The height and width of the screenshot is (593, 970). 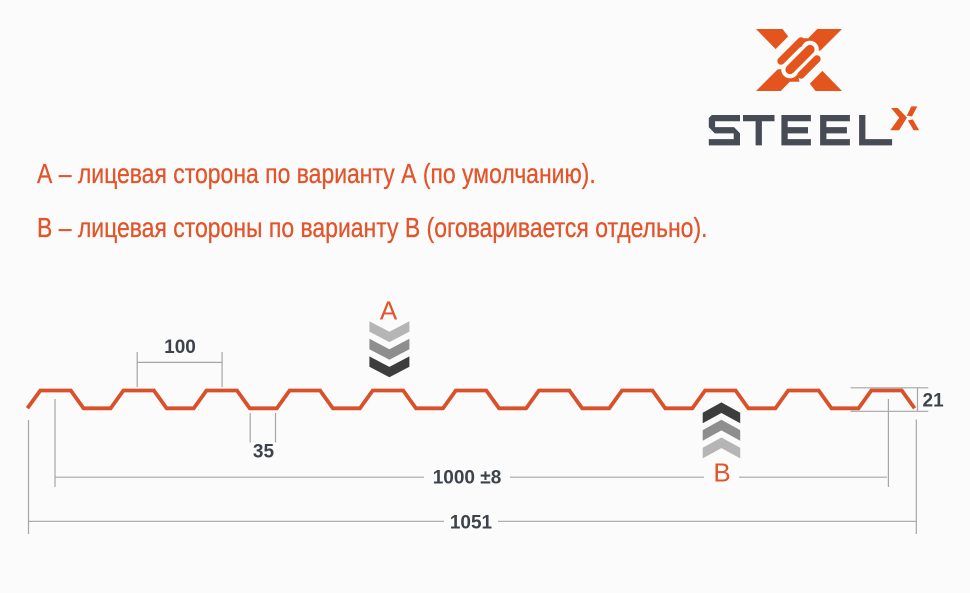 I want to click on svg-text: 21, so click(x=934, y=401).